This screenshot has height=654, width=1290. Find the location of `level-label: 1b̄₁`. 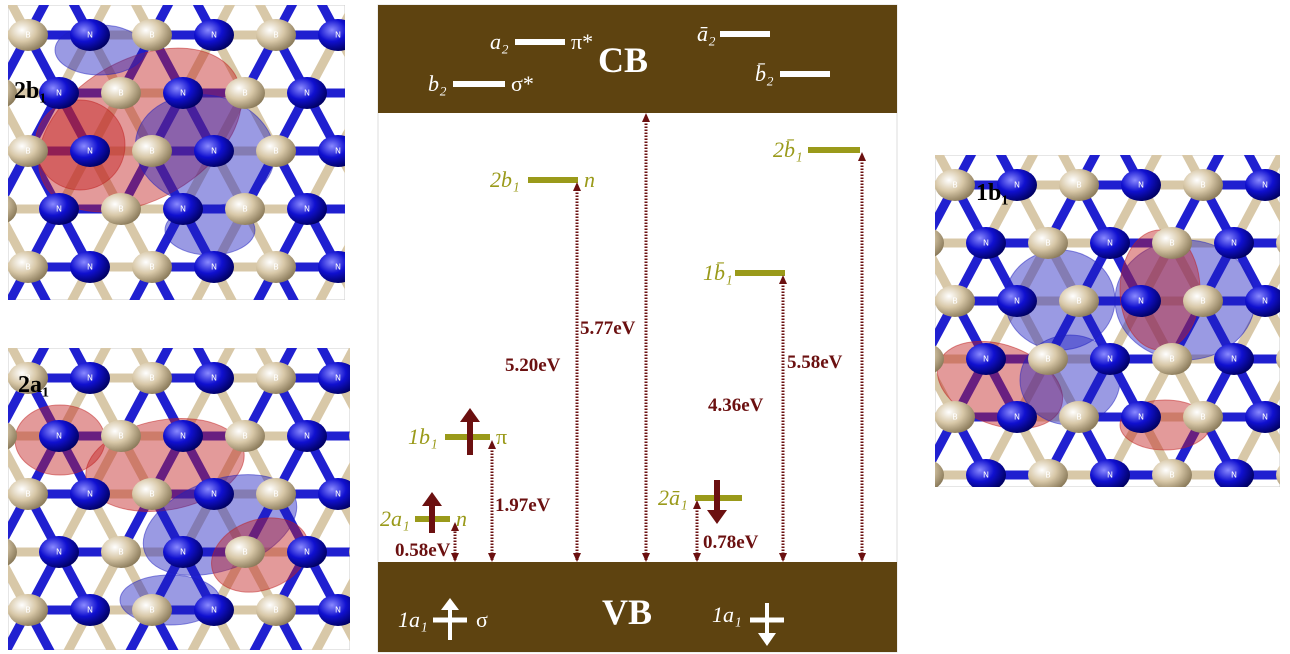

level-label: 1b̄₁ is located at coordinates (718, 272).